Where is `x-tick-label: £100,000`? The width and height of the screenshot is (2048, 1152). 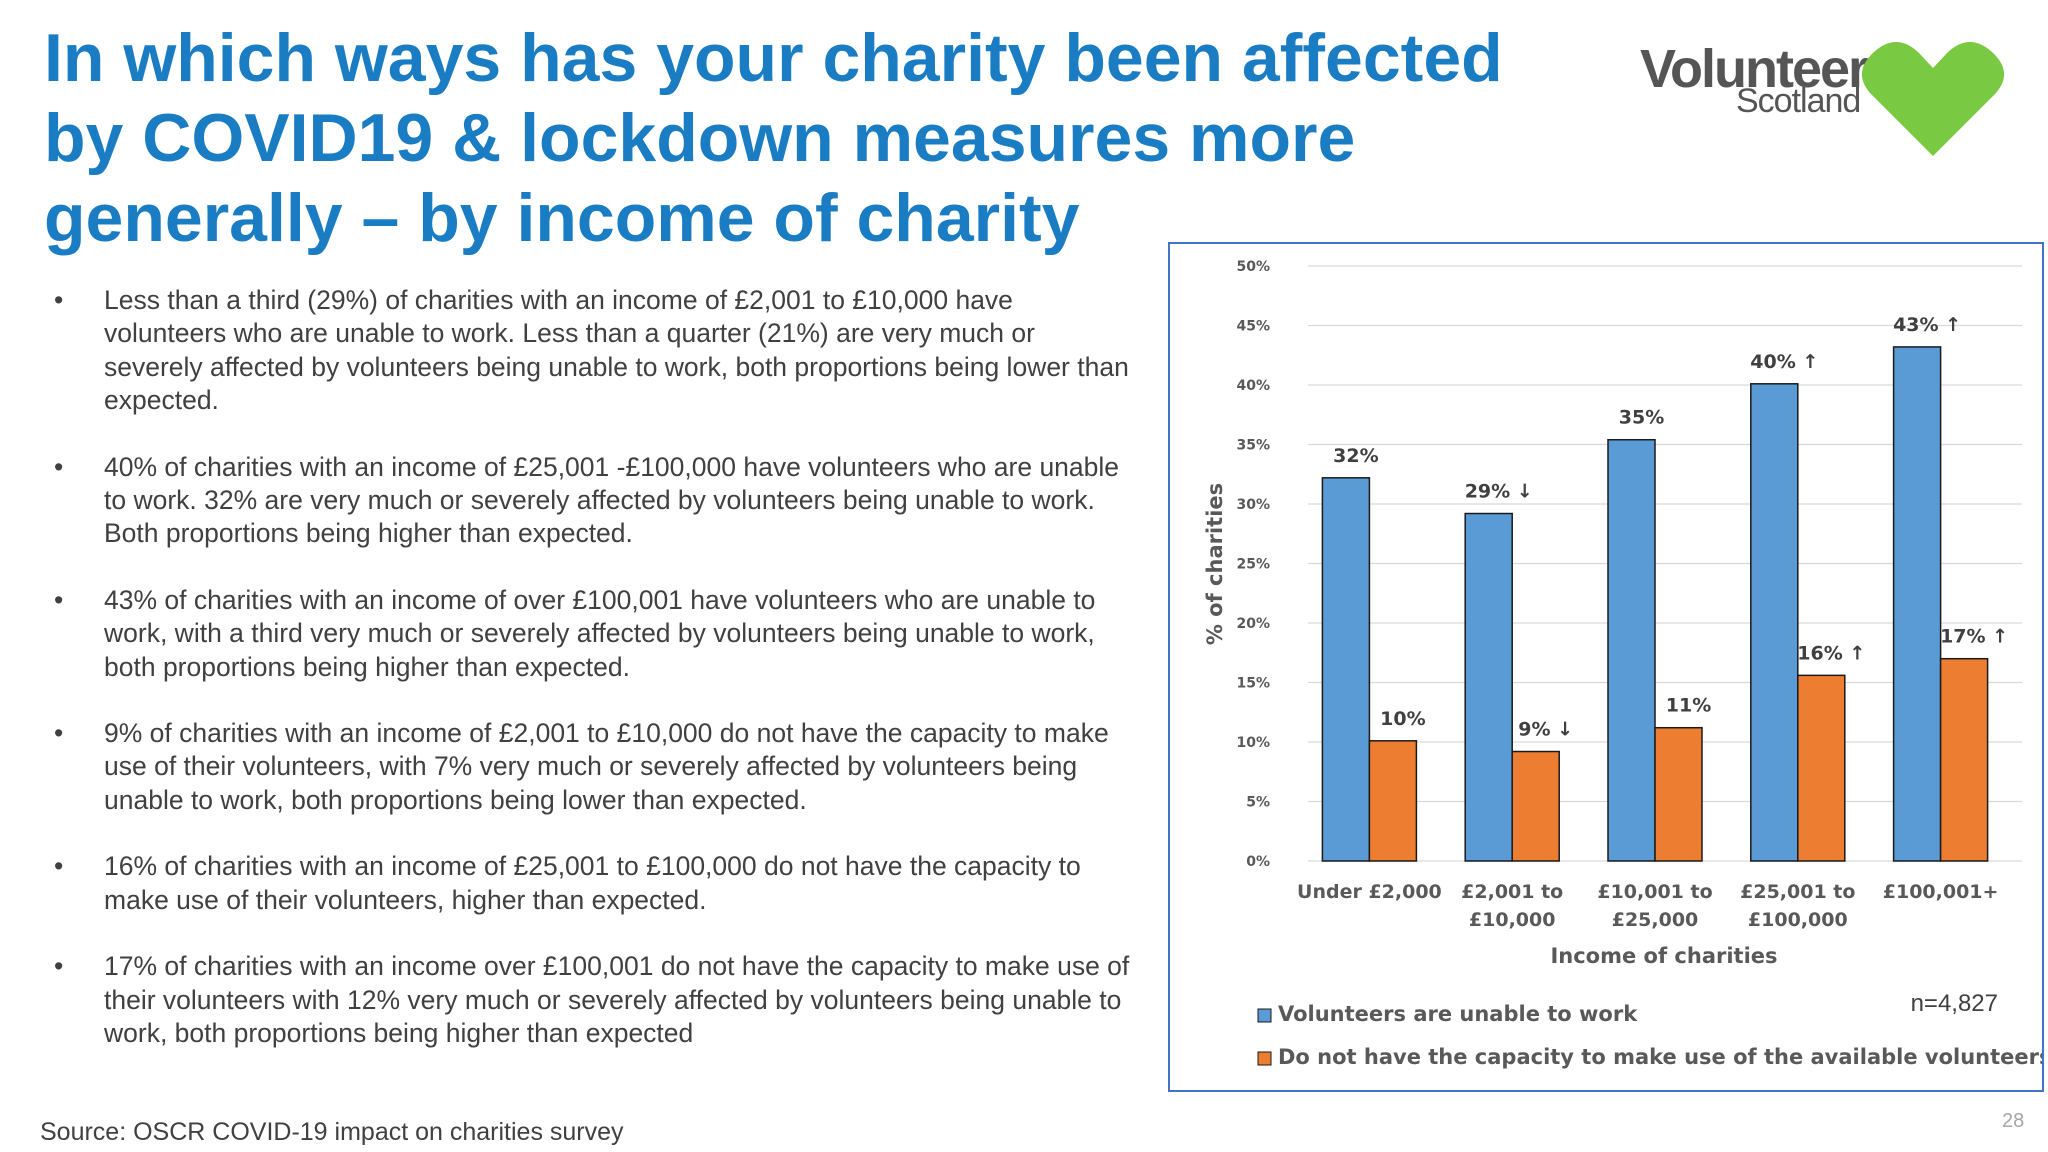
x-tick-label: £100,000 is located at coordinates (1798, 920).